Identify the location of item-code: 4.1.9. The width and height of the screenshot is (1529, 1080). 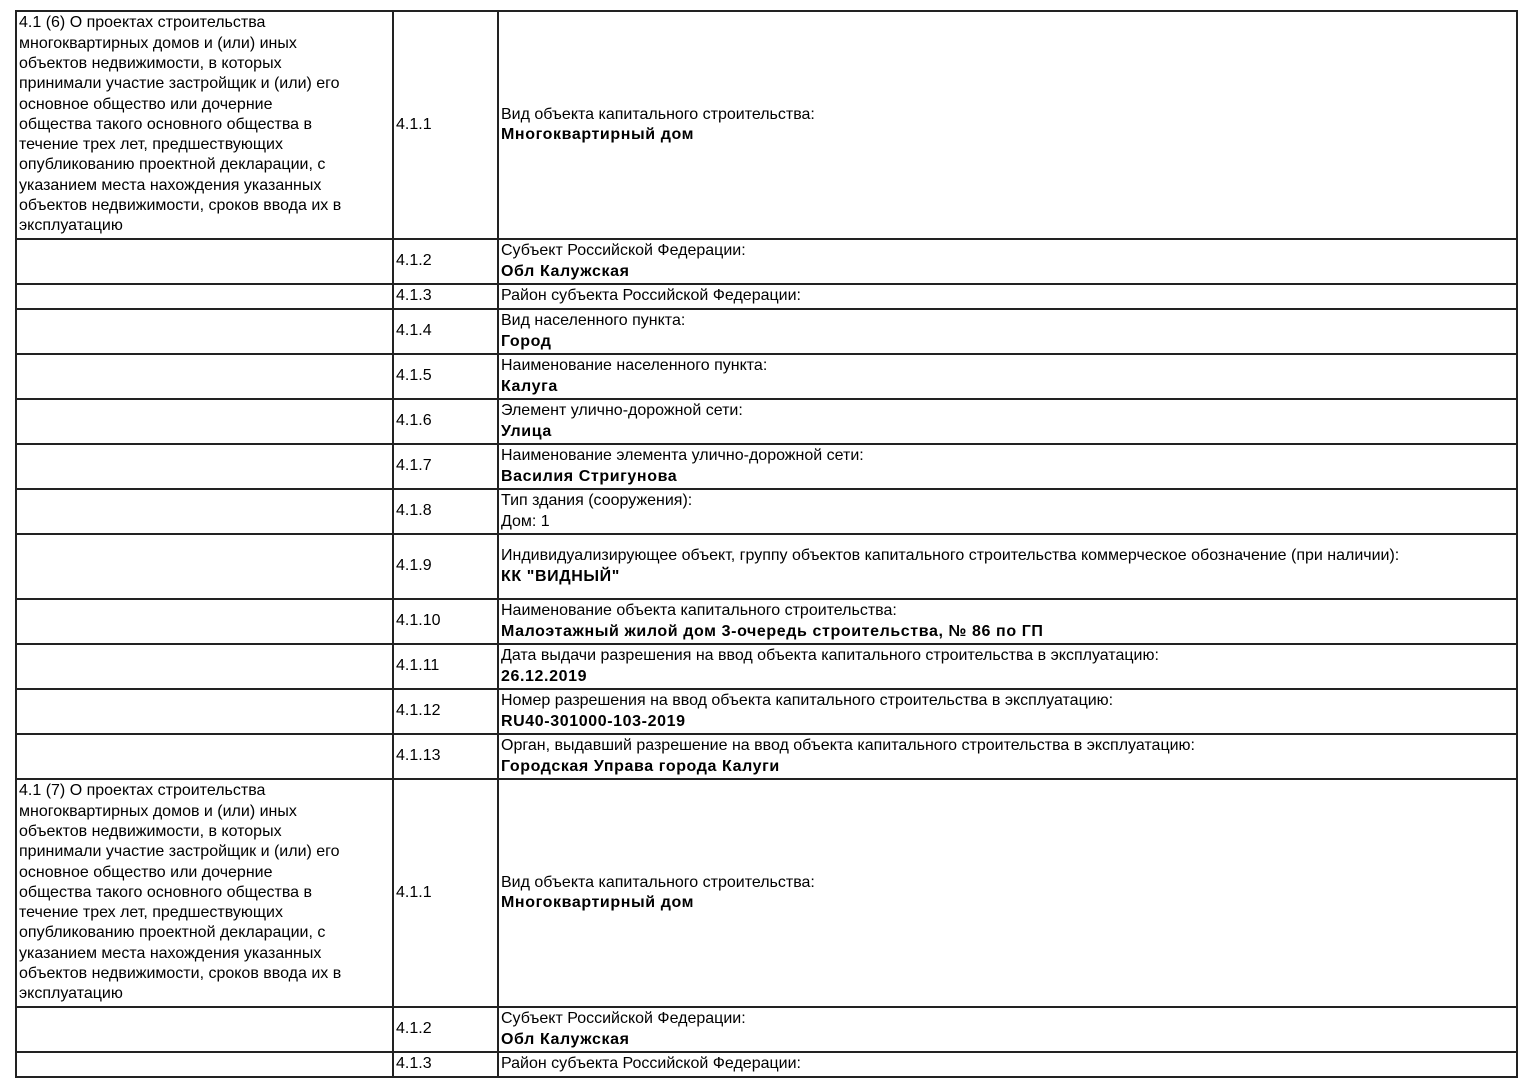
(445, 566).